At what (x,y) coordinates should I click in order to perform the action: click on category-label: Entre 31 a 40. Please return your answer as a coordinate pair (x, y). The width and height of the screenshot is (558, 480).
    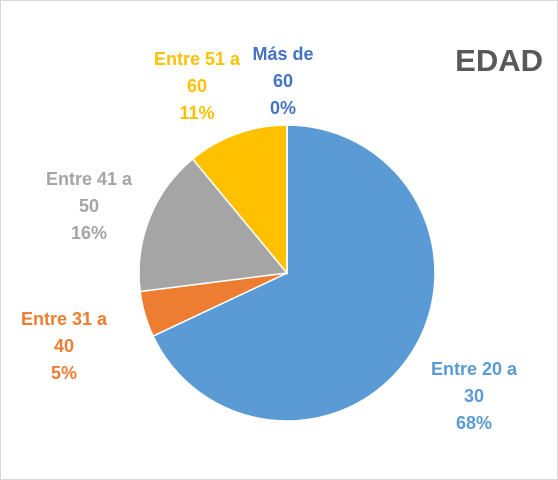
    Looking at the image, I should click on (64, 332).